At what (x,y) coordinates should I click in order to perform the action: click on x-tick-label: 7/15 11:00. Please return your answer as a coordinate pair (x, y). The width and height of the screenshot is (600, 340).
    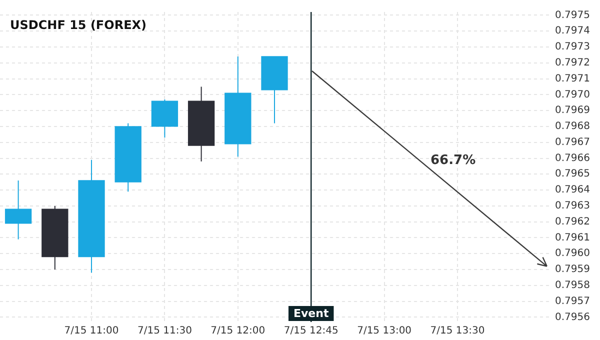
    Looking at the image, I should click on (91, 331).